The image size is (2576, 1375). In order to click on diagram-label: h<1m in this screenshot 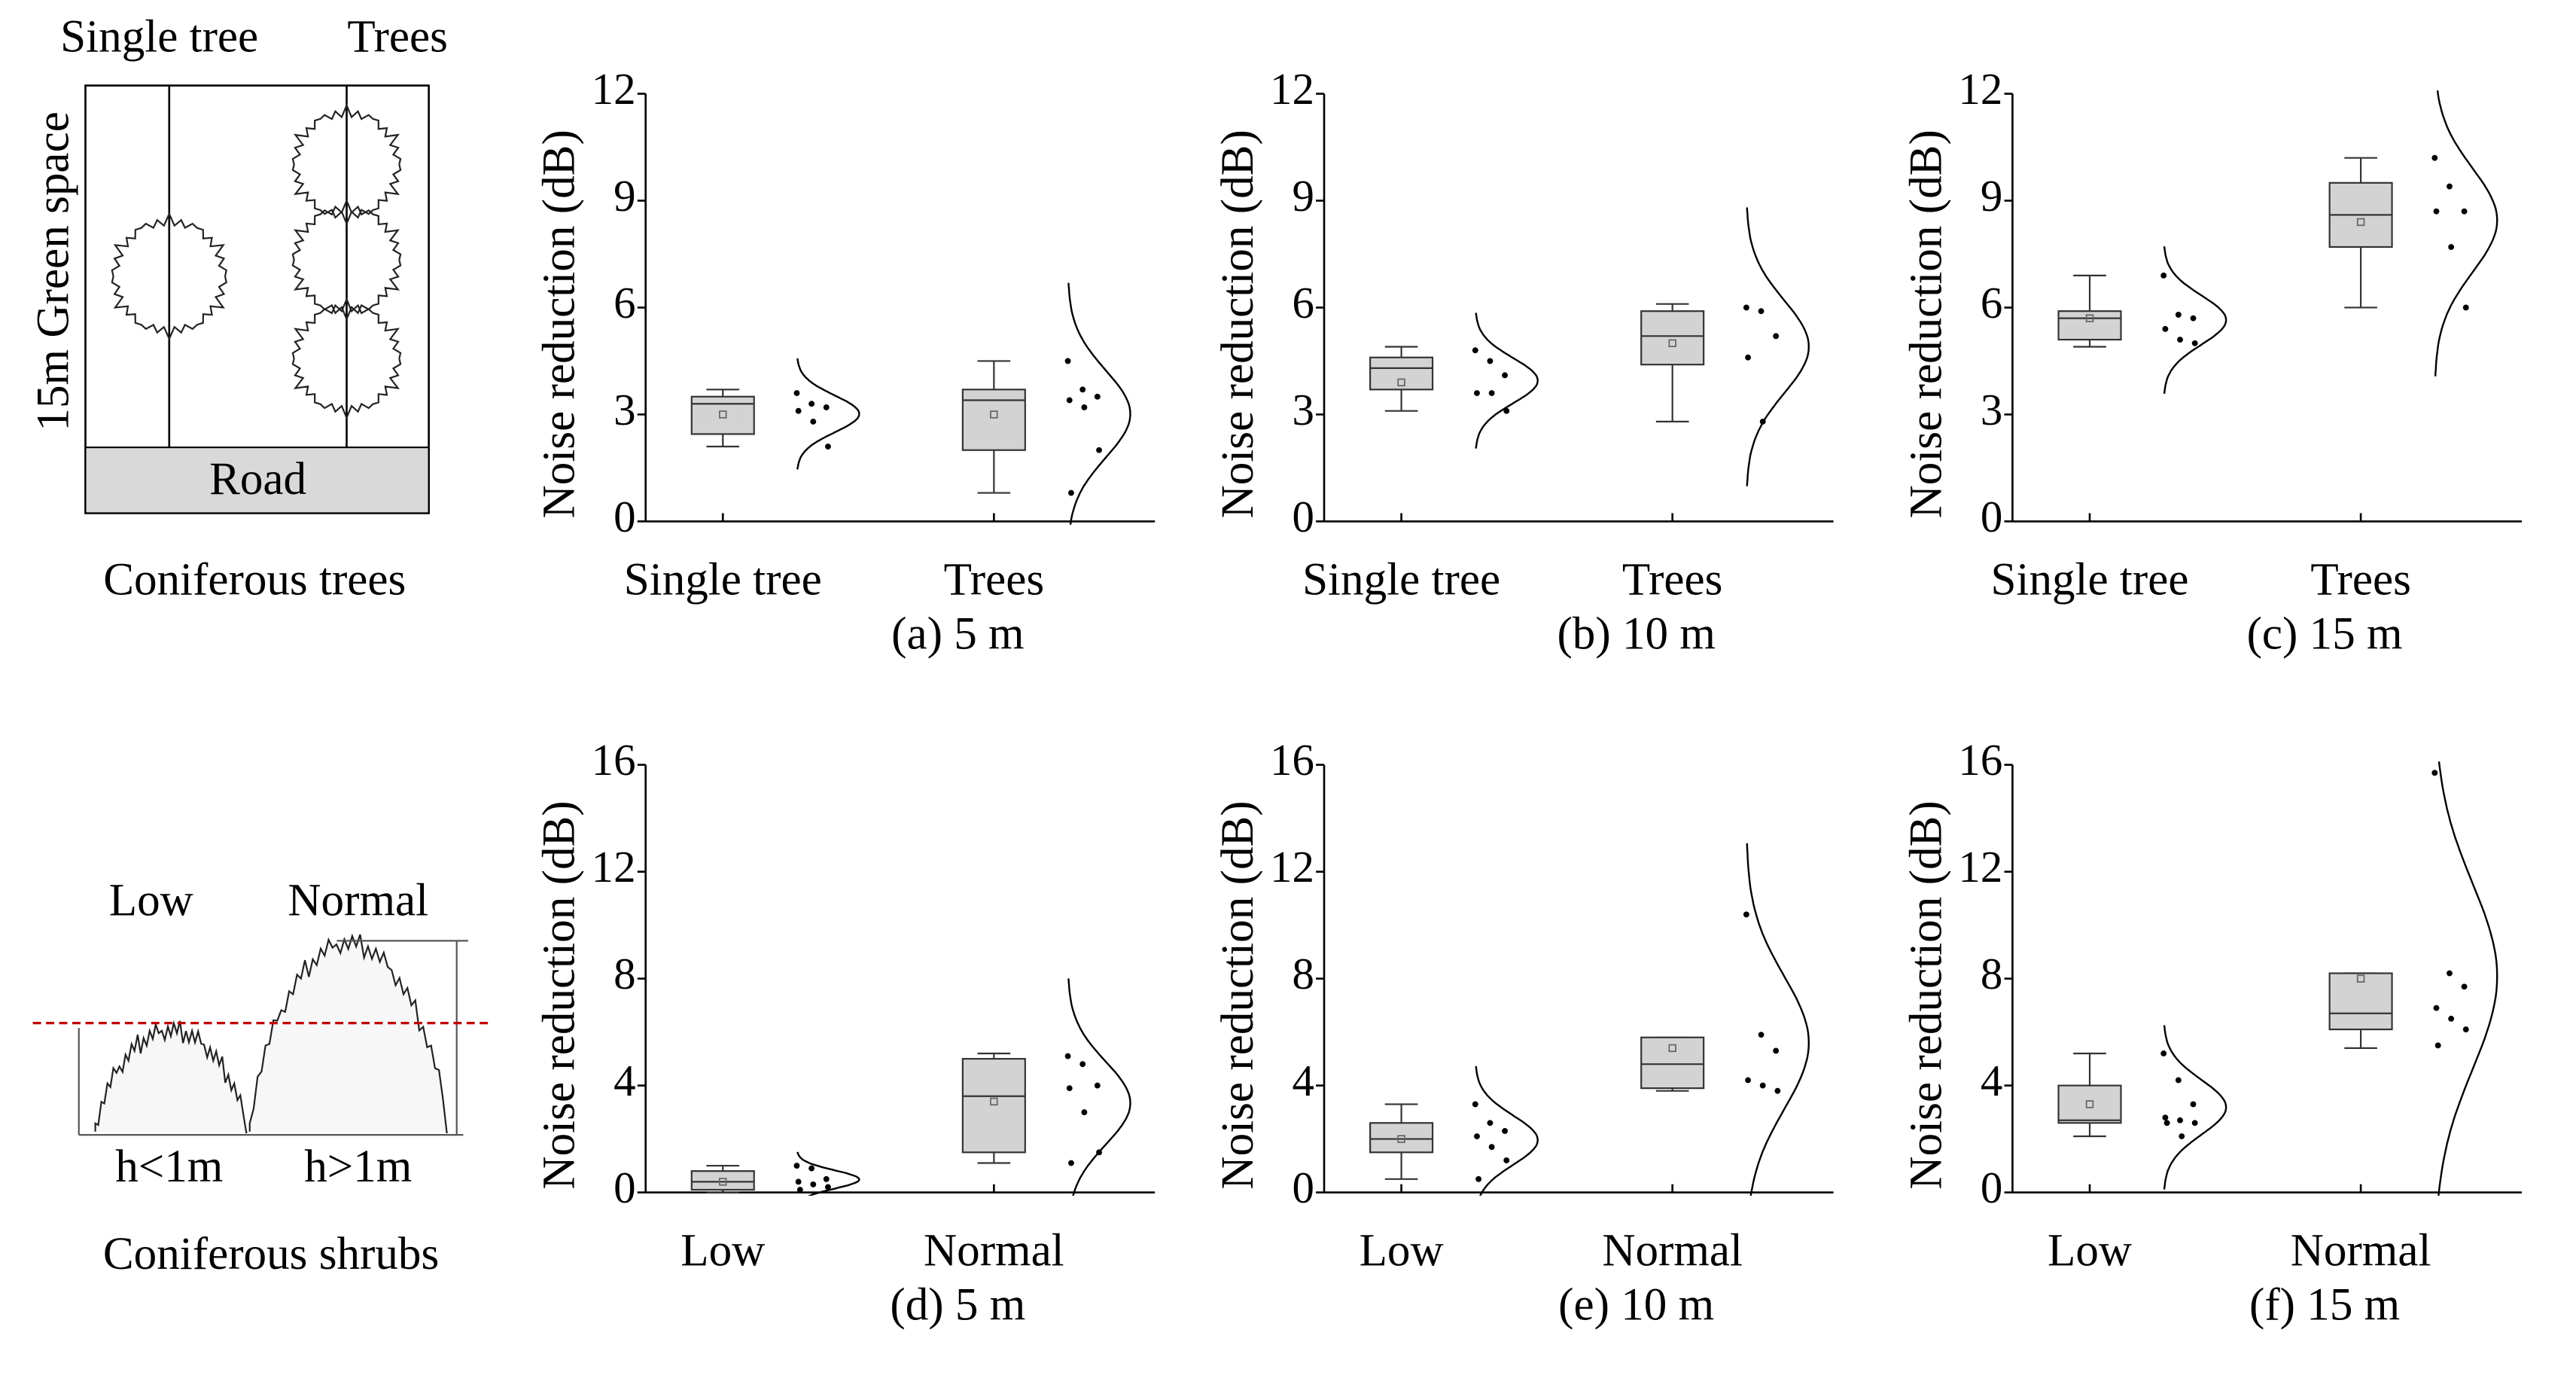, I will do `click(169, 1167)`.